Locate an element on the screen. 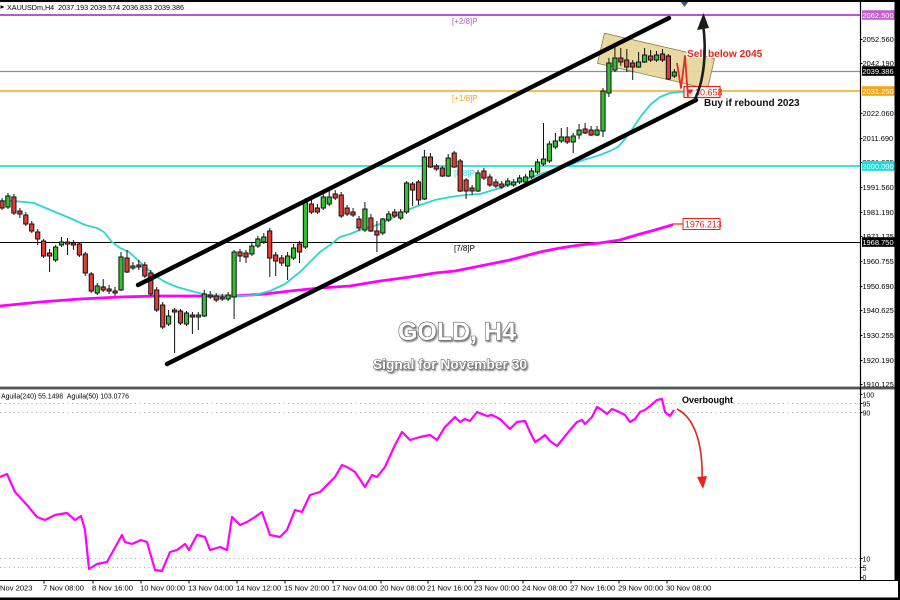 Image resolution: width=900 pixels, height=600 pixels. svg-text: 1991.560 is located at coordinates (878, 187).